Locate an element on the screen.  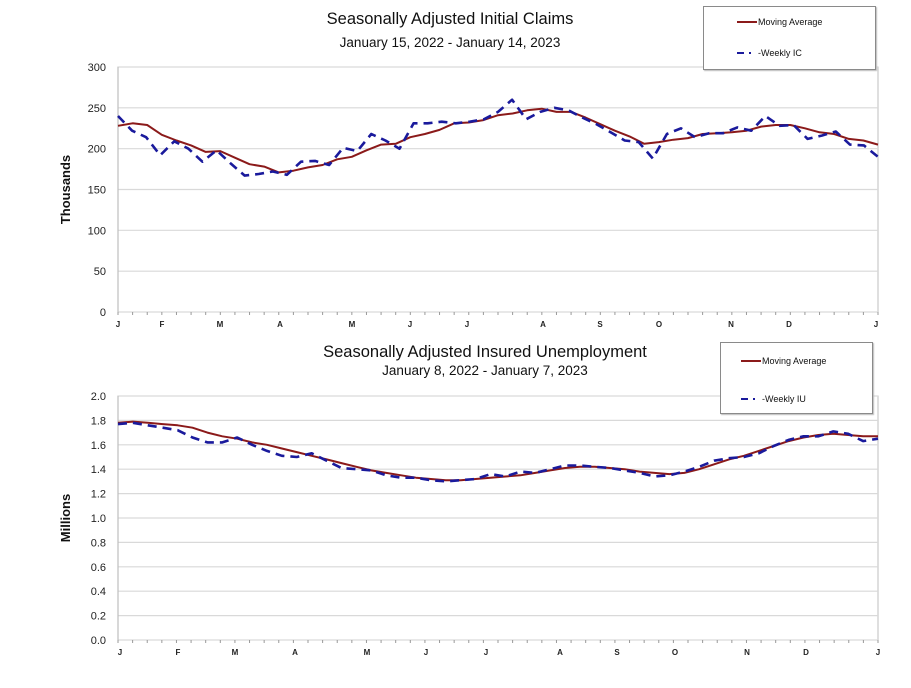
y-tick-label: 1.2 is located at coordinates (98, 495).